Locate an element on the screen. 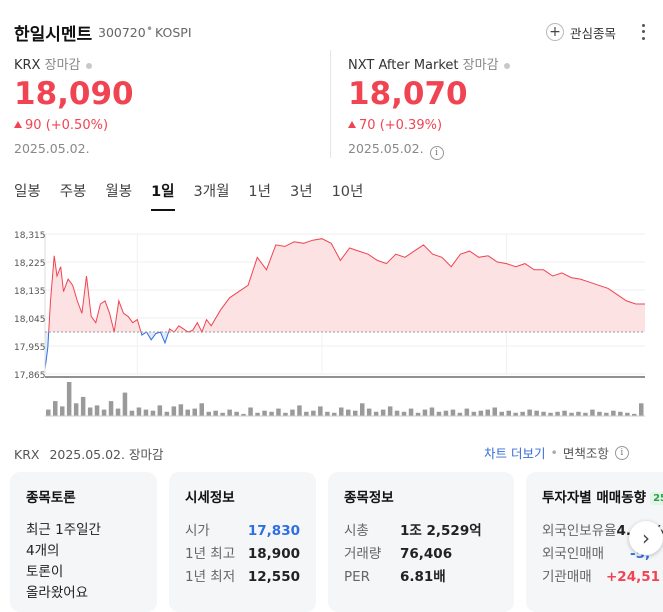  row-key: 1년 최고 is located at coordinates (210, 554).